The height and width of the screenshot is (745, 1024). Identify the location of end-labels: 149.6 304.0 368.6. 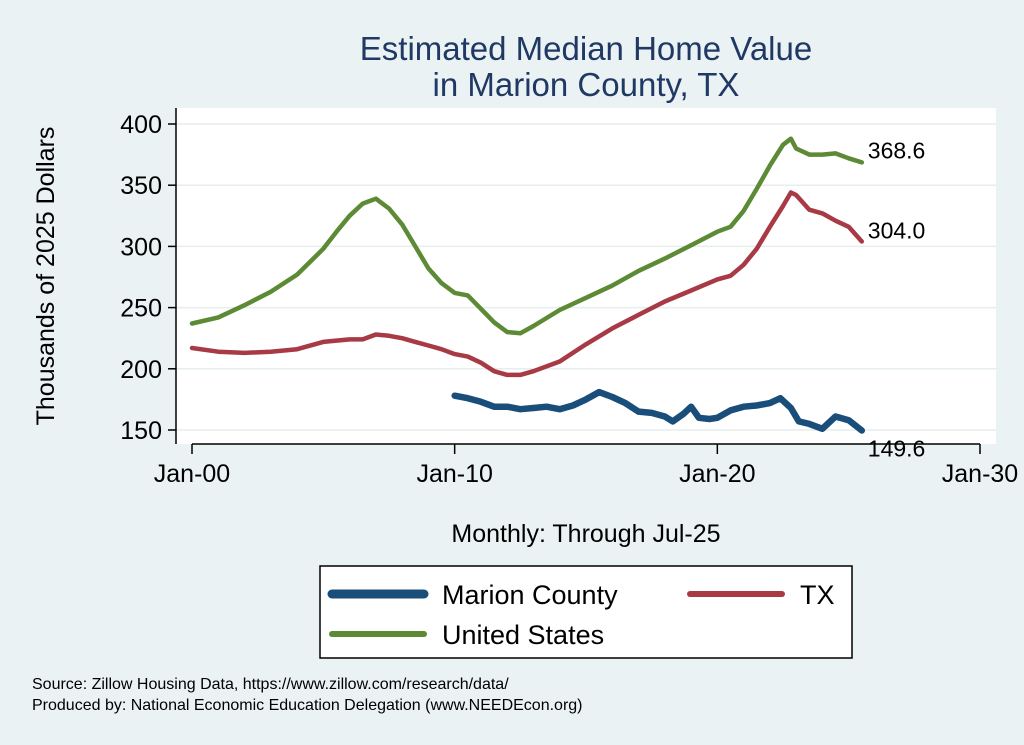
(897, 299).